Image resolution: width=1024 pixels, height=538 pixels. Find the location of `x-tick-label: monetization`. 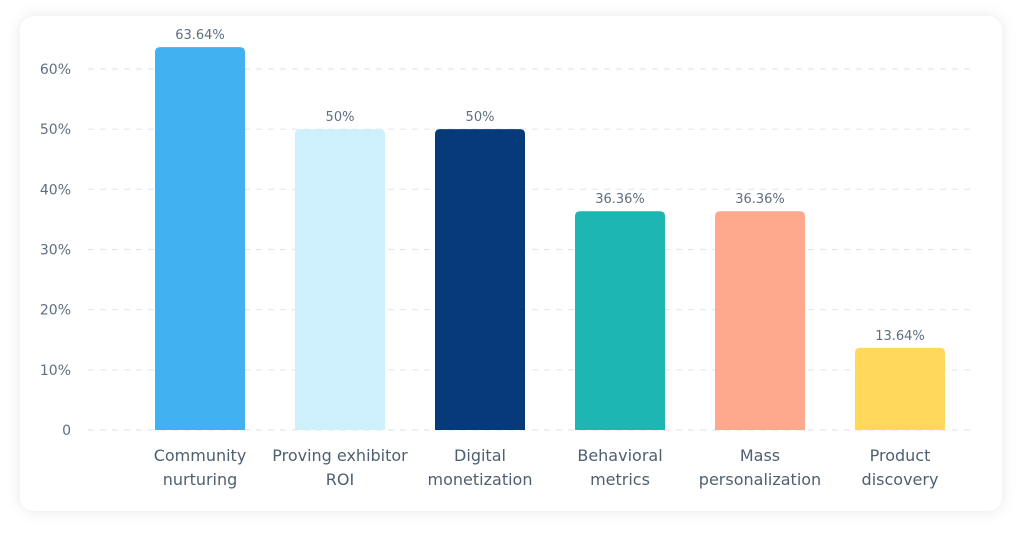

x-tick-label: monetization is located at coordinates (480, 479).